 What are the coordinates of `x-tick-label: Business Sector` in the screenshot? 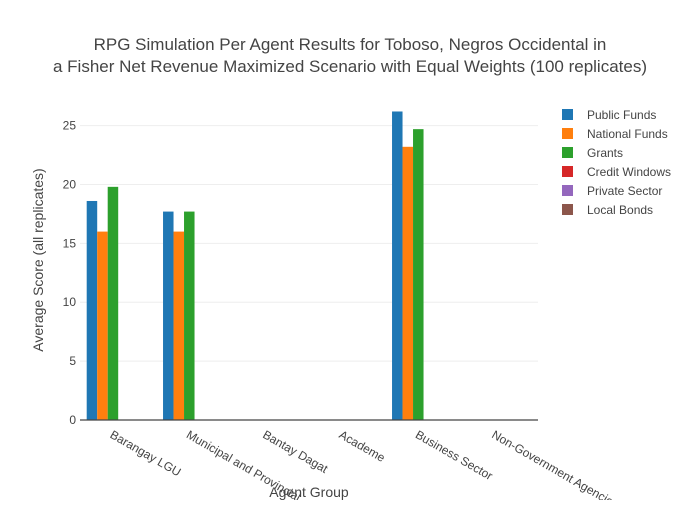 It's located at (454, 454).